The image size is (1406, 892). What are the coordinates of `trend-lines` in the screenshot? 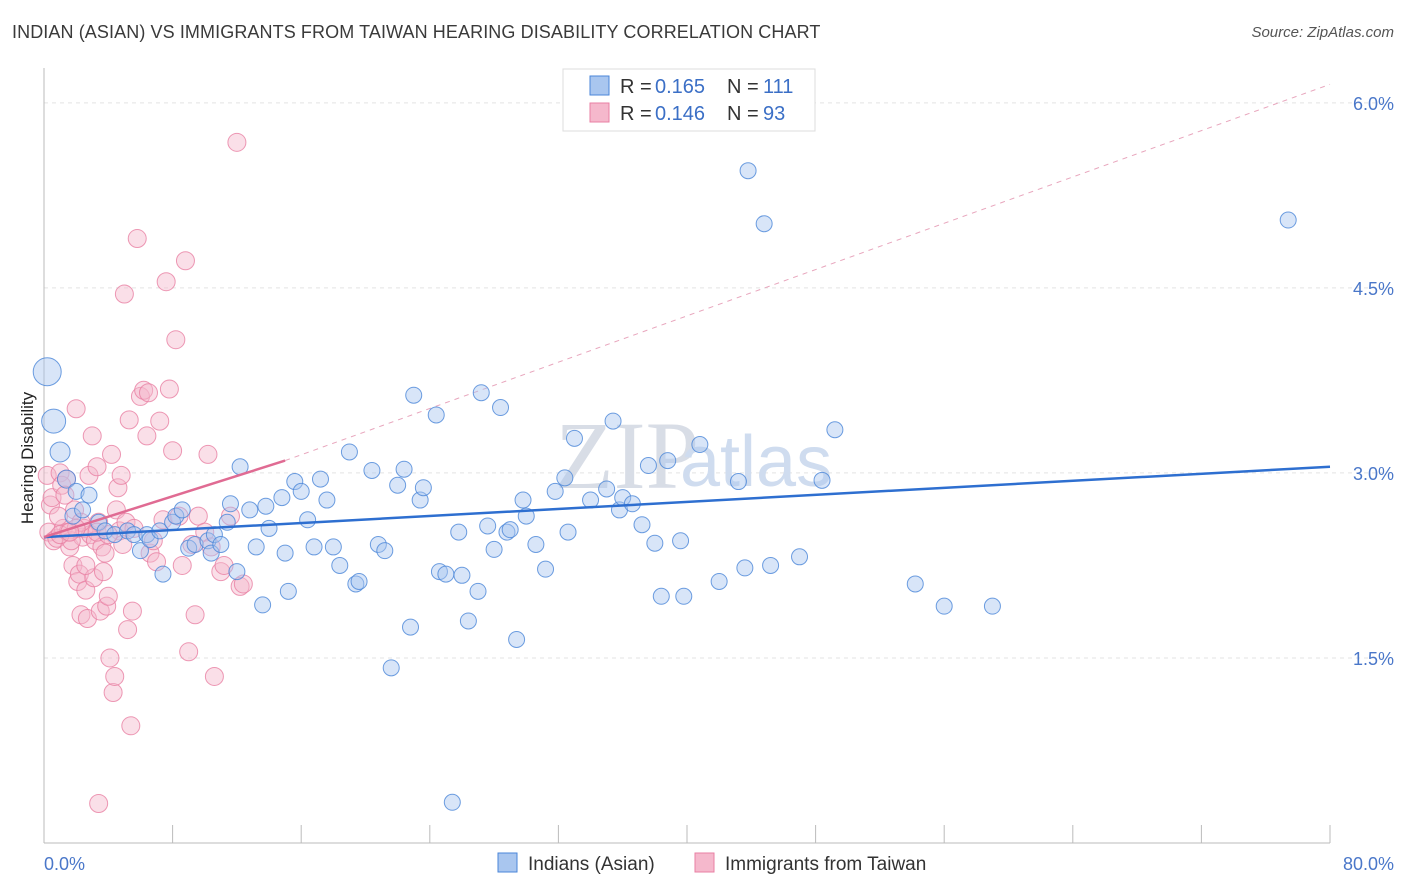 It's located at (687, 499).